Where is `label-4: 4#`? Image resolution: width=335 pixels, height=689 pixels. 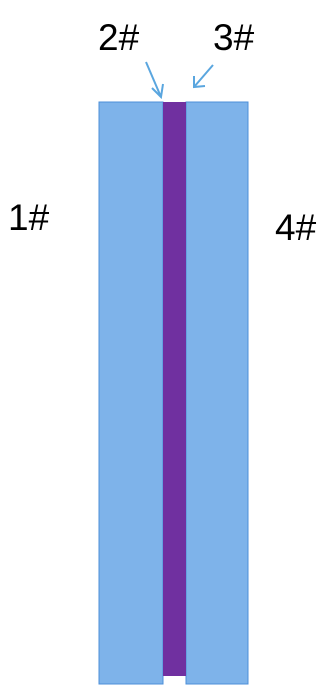 label-4: 4# is located at coordinates (296, 227).